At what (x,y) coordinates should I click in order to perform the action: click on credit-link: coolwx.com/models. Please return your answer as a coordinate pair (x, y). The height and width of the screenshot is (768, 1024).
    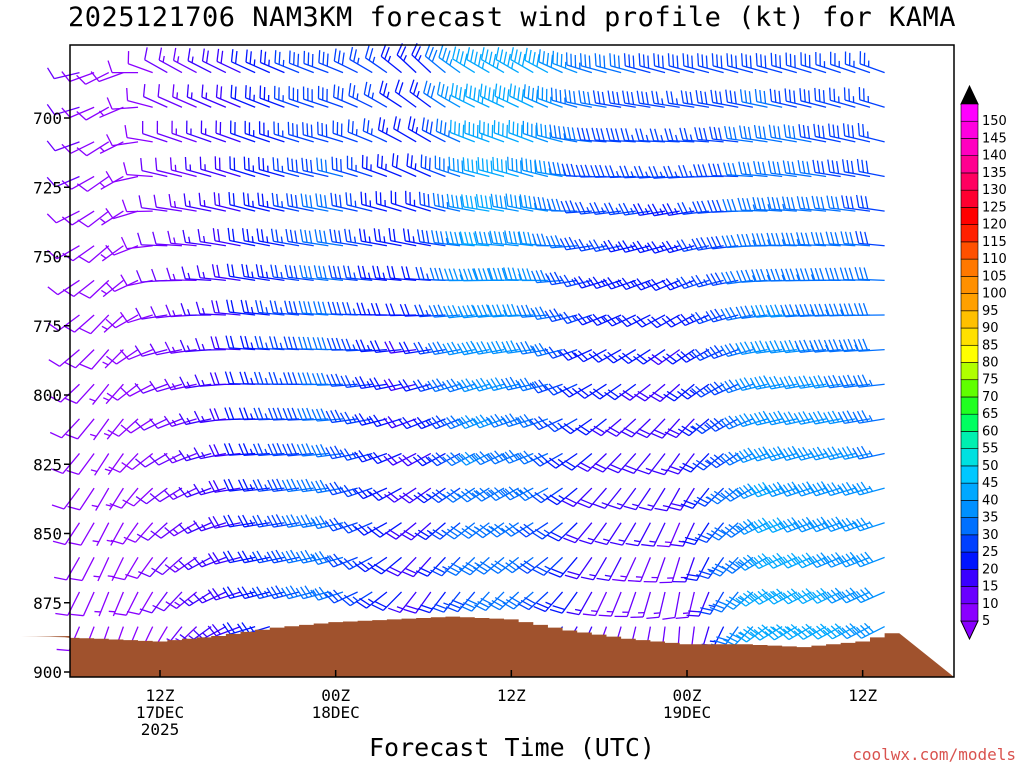
    Looking at the image, I should click on (934, 754).